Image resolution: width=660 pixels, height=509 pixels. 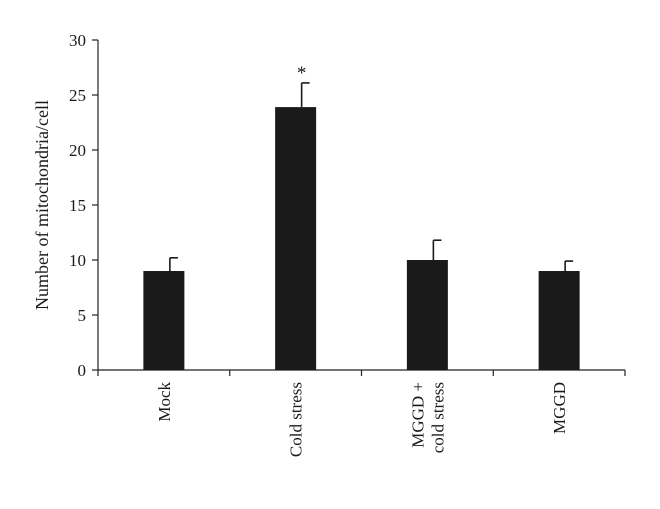 I want to click on y-tick-label: 25, so click(x=77, y=95).